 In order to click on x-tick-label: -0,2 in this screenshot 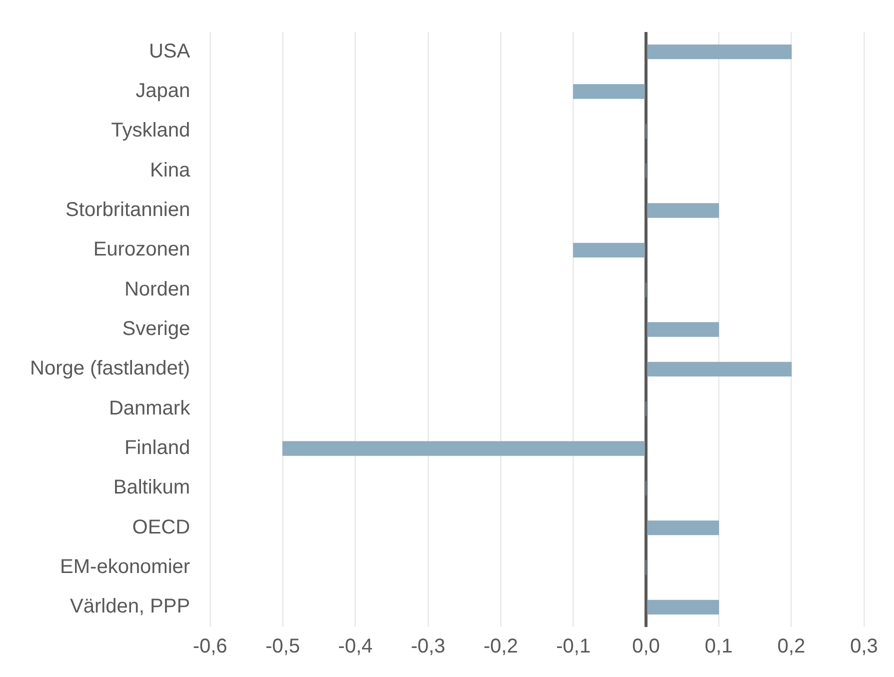, I will do `click(500, 647)`.